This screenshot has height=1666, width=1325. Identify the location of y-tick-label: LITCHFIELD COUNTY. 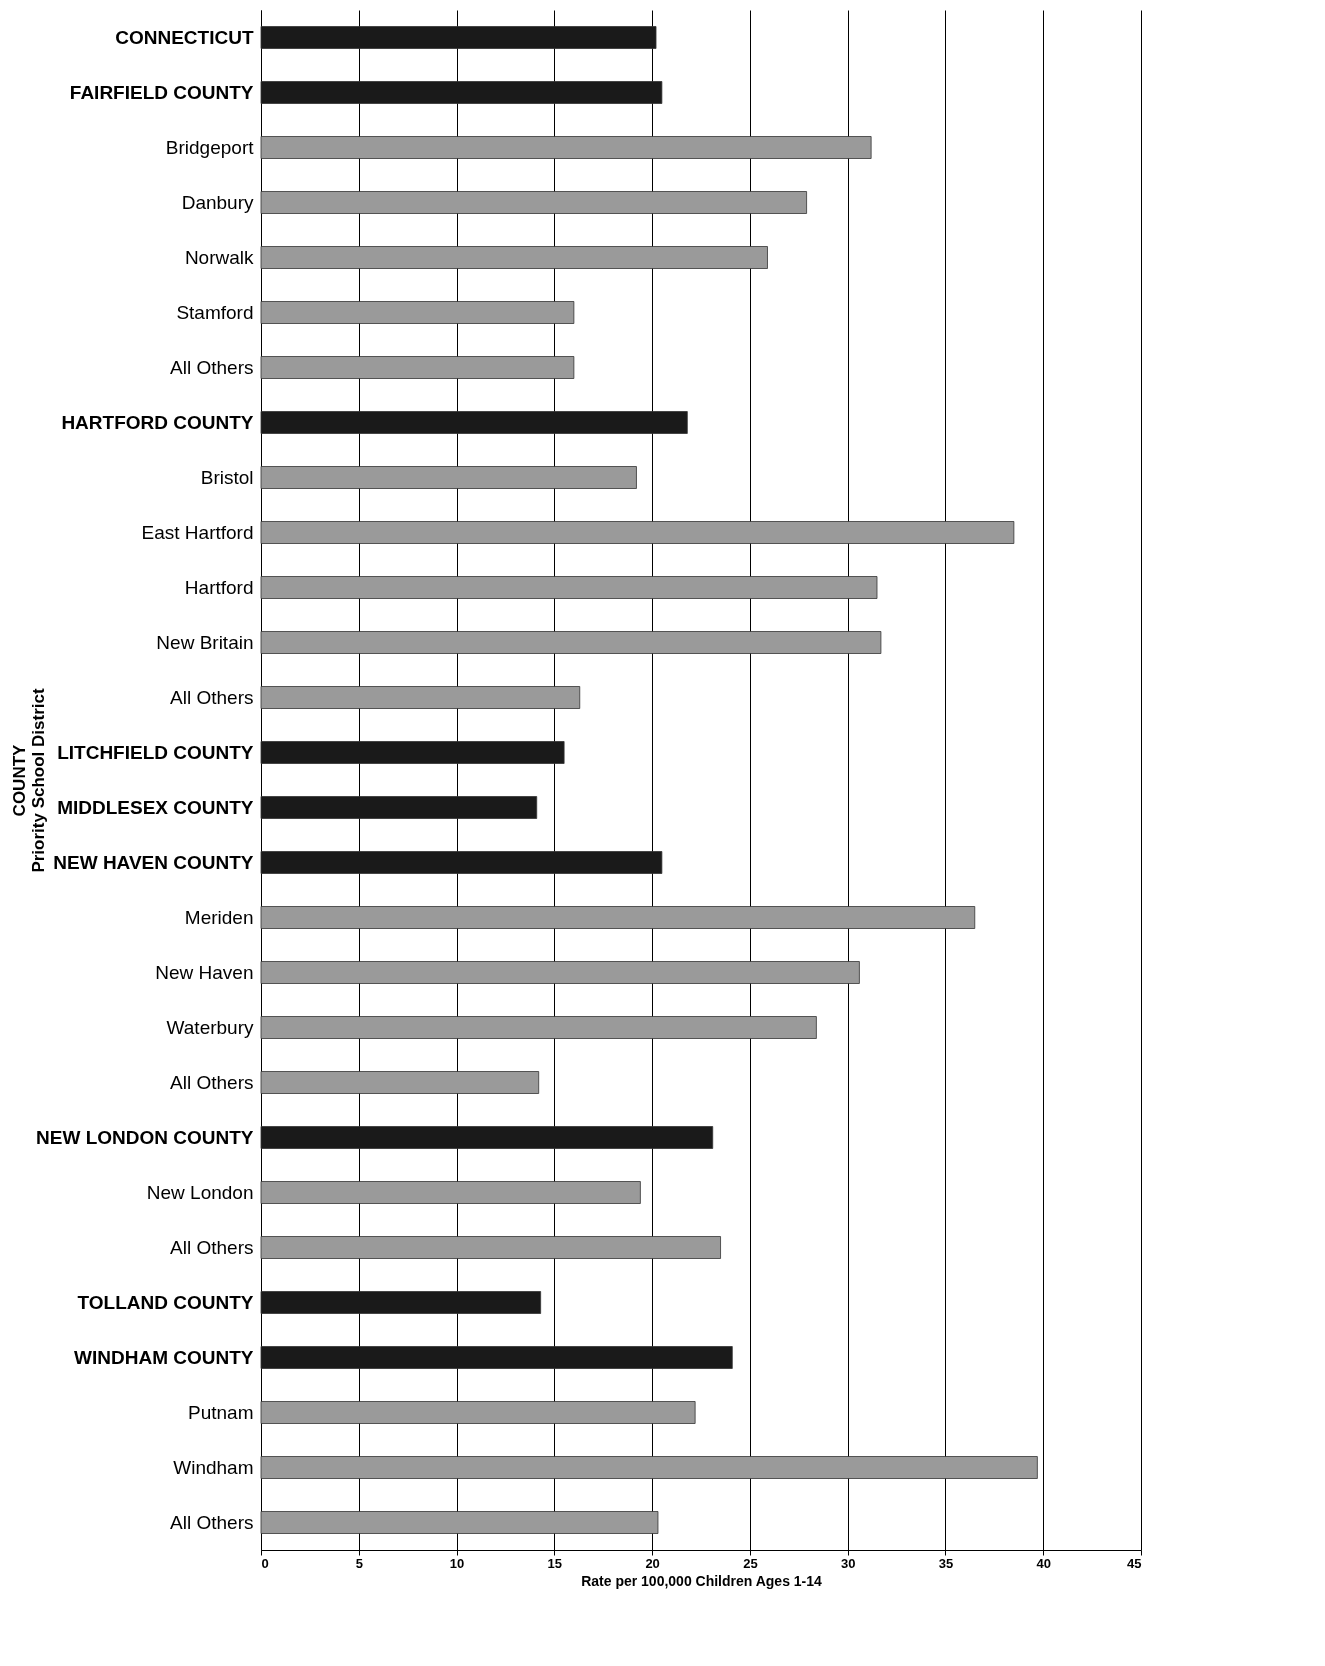
(155, 752).